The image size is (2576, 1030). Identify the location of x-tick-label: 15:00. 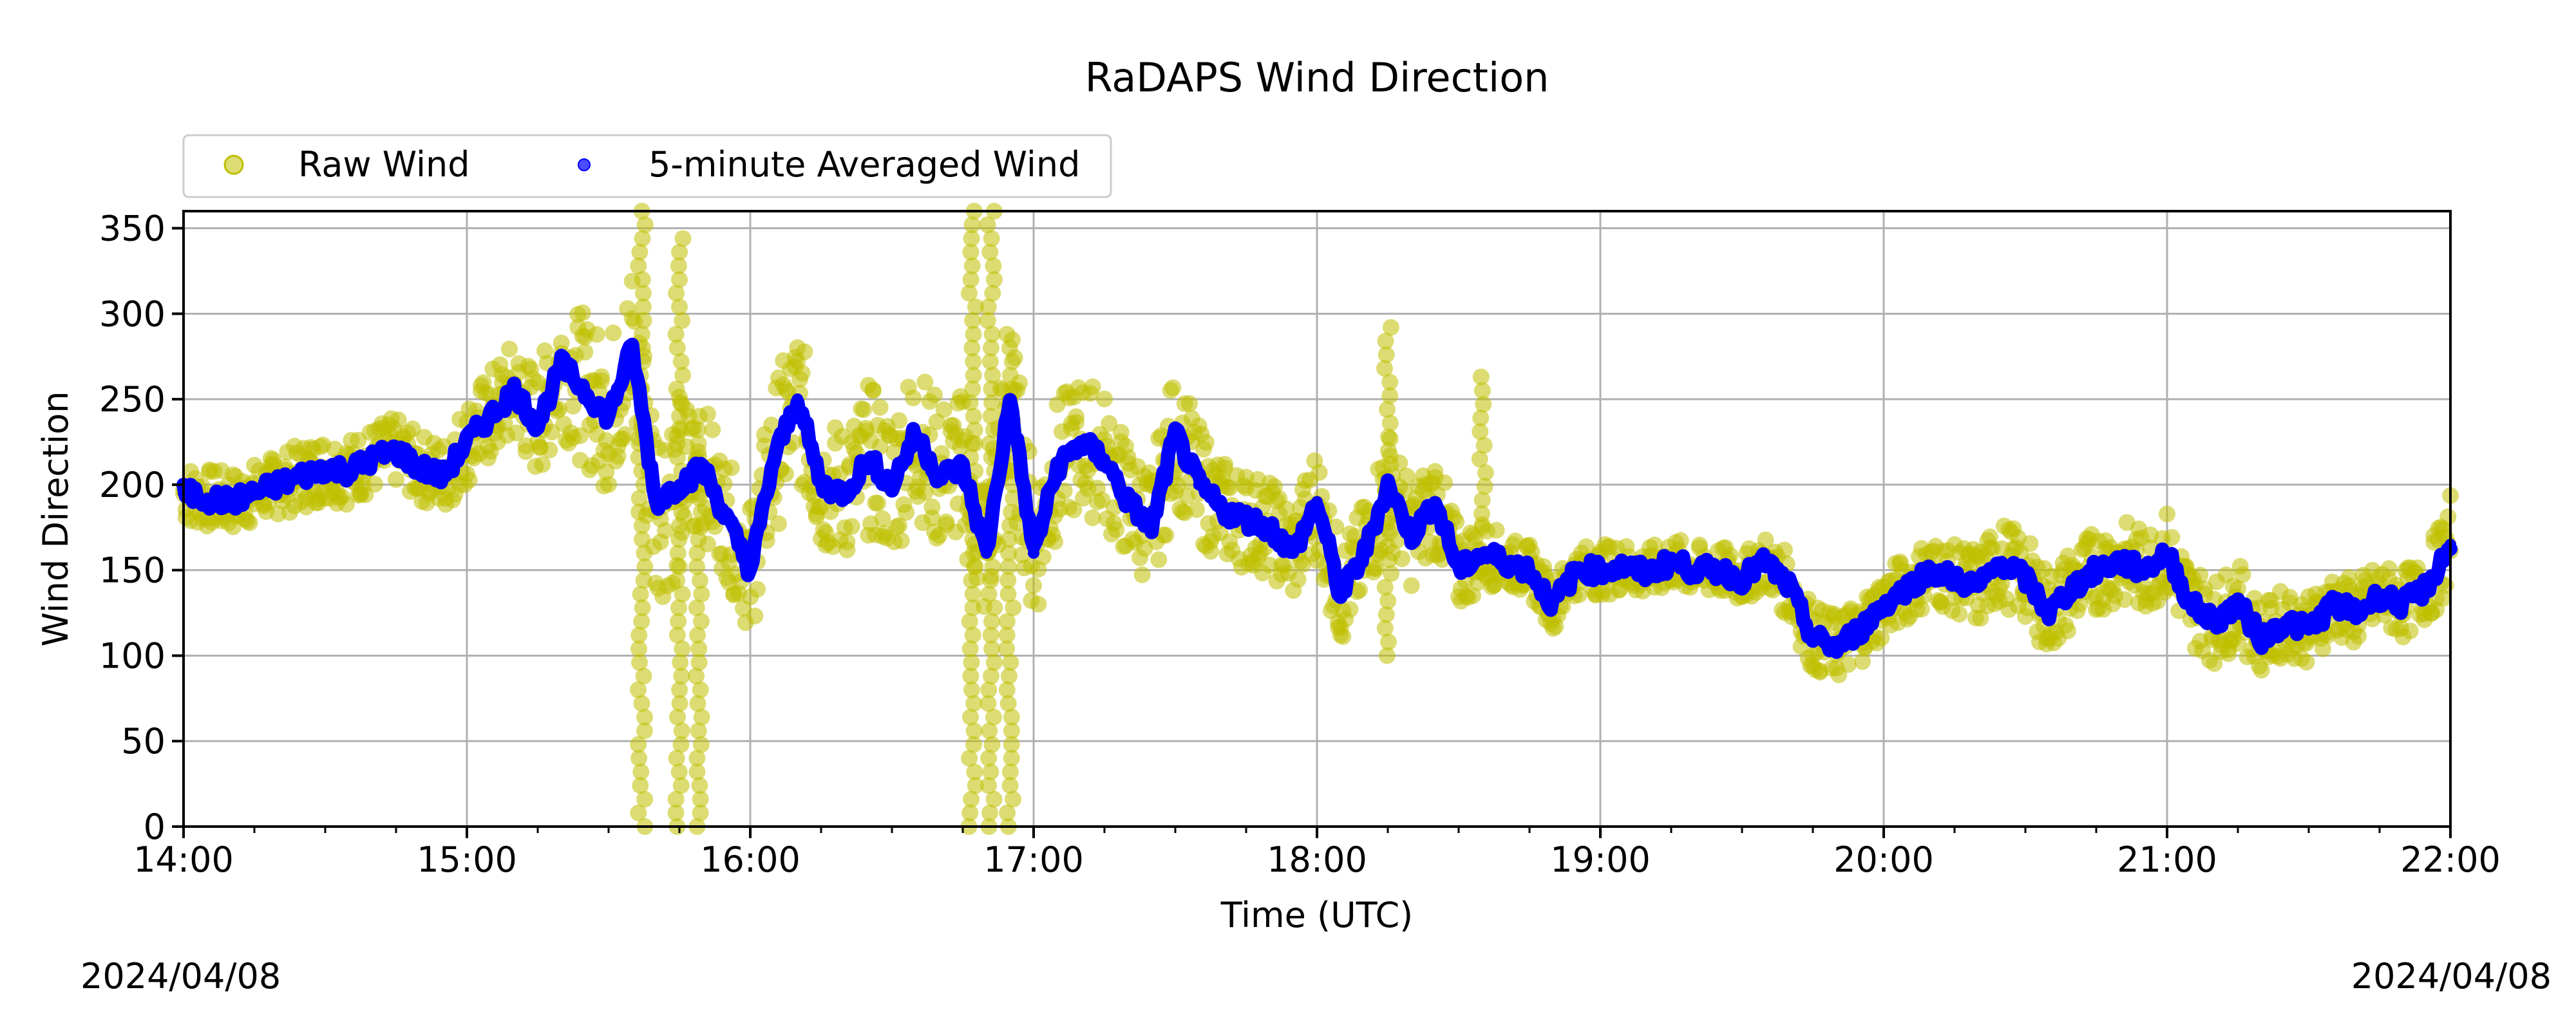
(467, 860).